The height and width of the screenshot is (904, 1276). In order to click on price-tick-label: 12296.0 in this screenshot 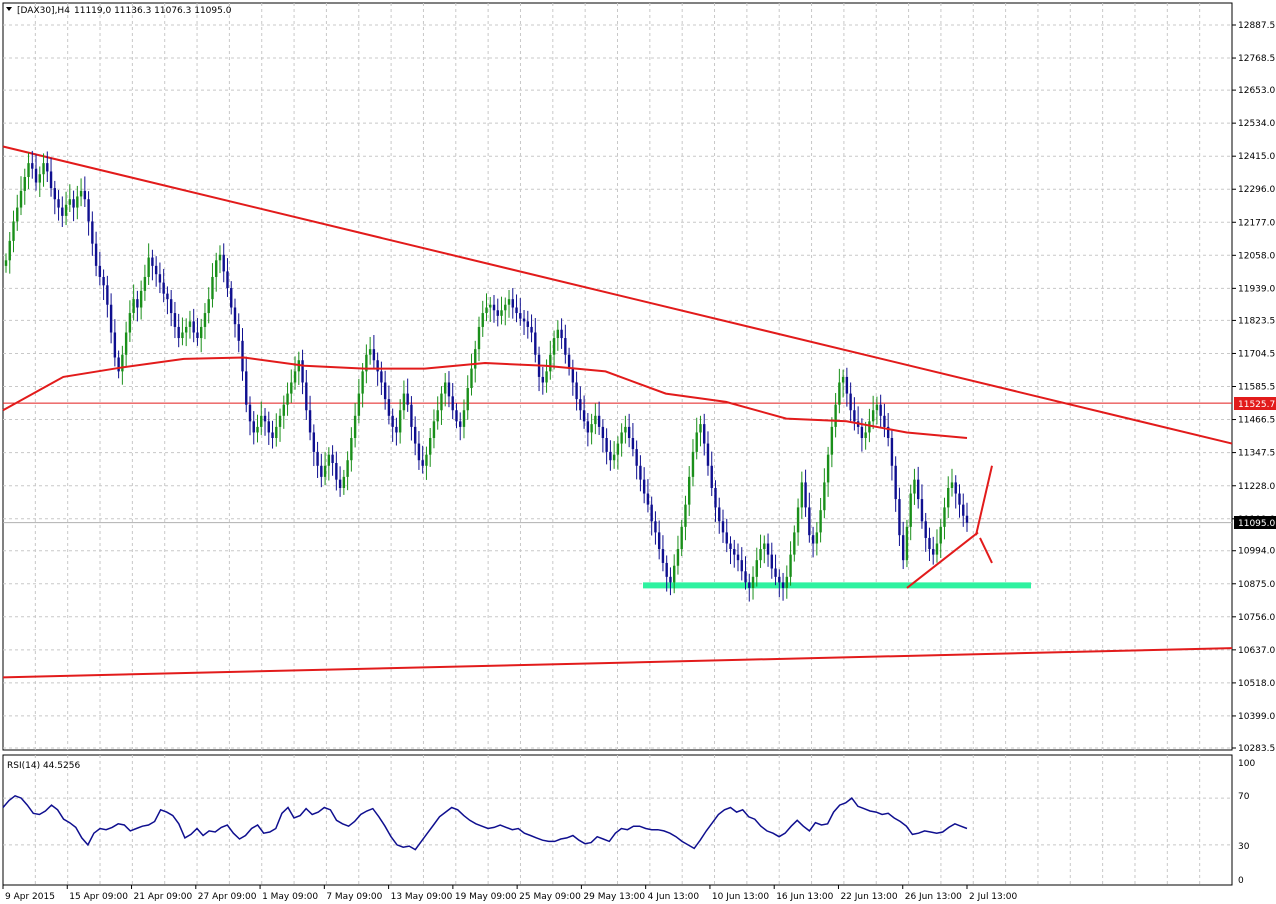, I will do `click(1256, 190)`.